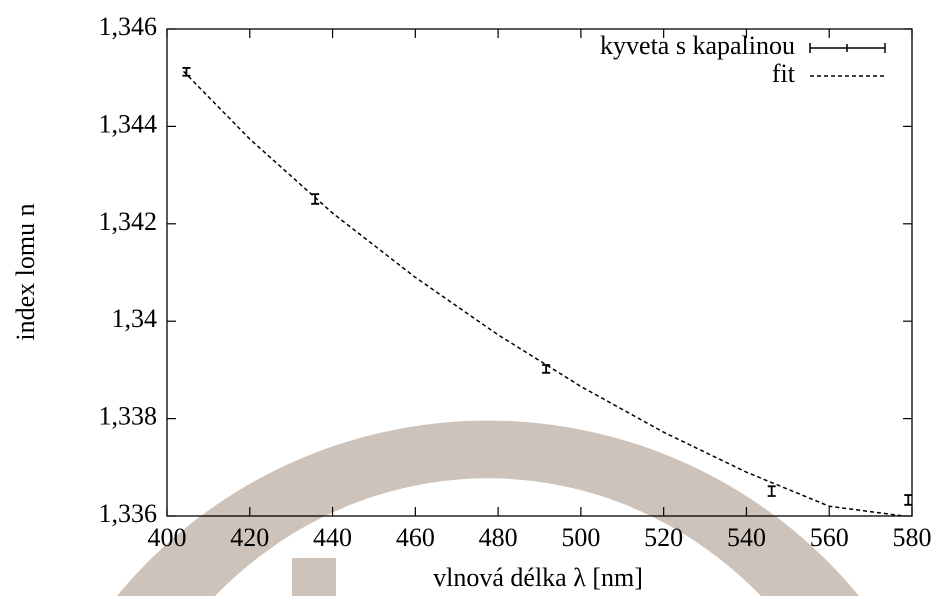 The height and width of the screenshot is (596, 945). Describe the element at coordinates (167, 537) in the screenshot. I see `x-tick-label: 400` at that location.